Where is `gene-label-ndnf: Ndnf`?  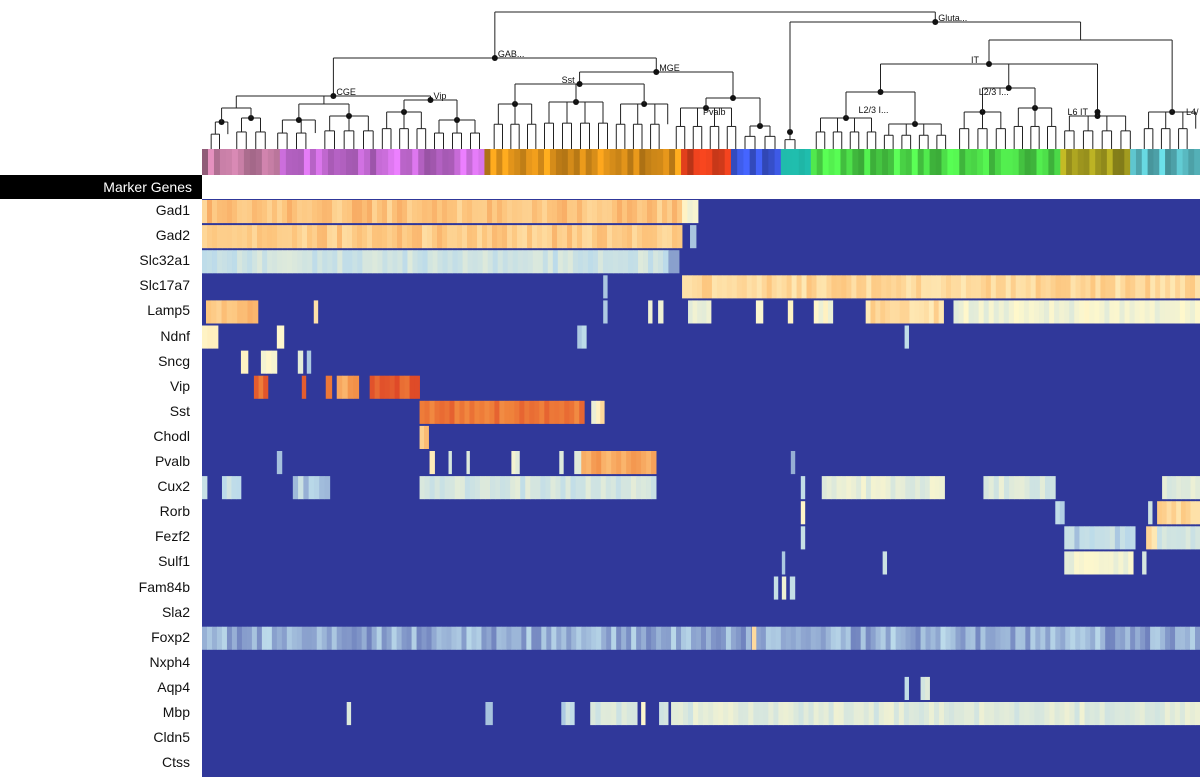
gene-label-ndnf: Ndnf is located at coordinates (175, 335).